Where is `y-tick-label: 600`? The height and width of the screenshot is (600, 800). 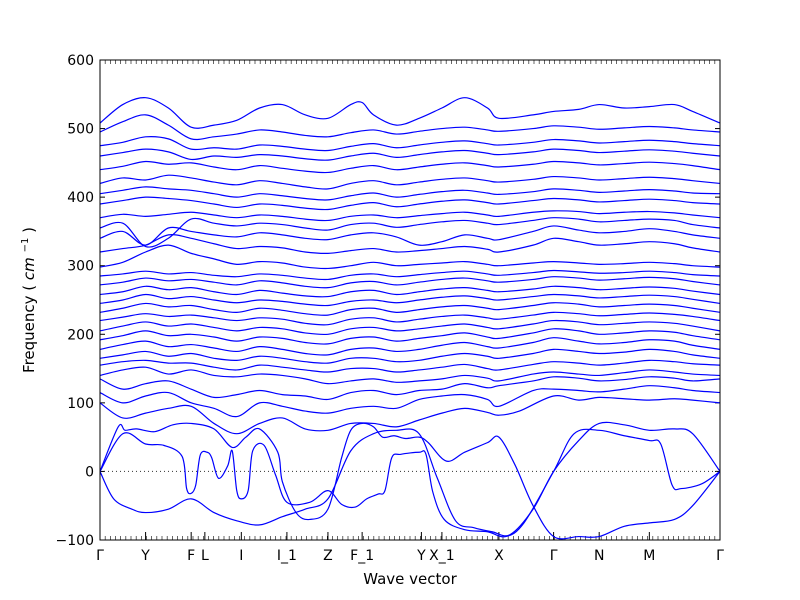 y-tick-label: 600 is located at coordinates (80, 61).